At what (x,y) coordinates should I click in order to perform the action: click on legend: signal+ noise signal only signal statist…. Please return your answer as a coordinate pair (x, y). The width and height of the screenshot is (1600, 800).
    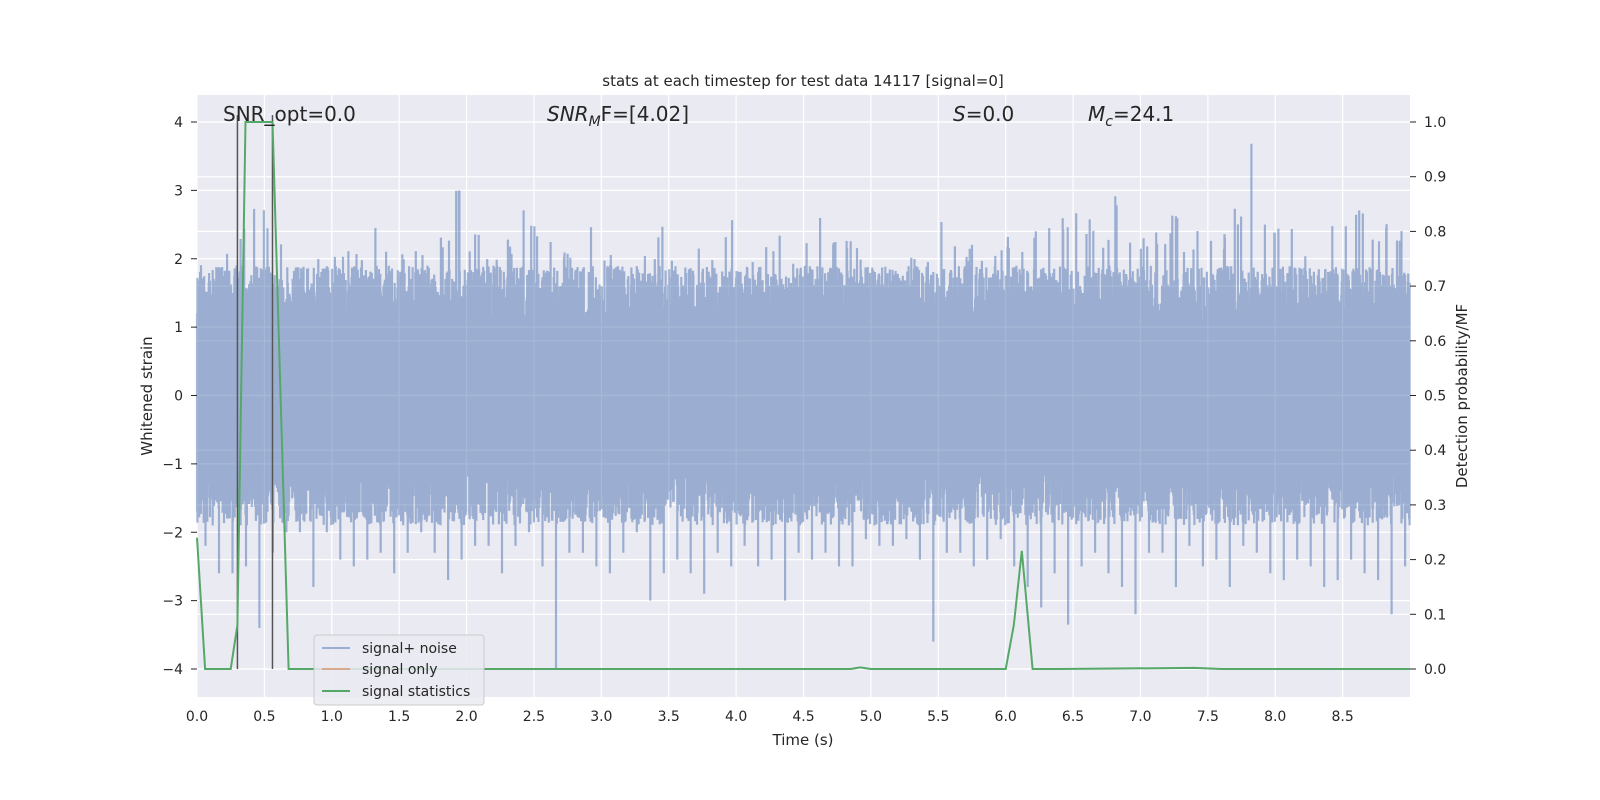
    Looking at the image, I should click on (399, 670).